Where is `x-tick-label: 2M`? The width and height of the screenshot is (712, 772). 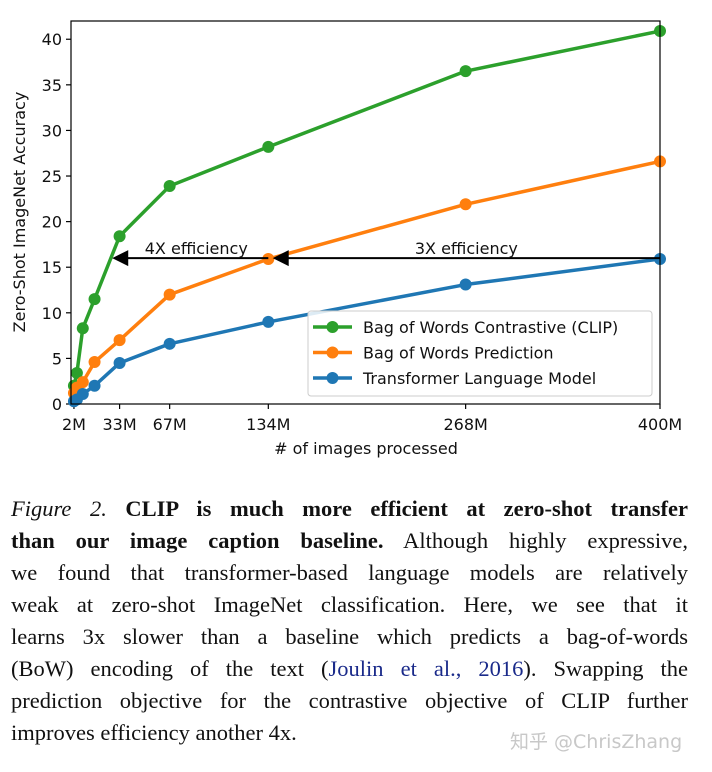 x-tick-label: 2M is located at coordinates (74, 424).